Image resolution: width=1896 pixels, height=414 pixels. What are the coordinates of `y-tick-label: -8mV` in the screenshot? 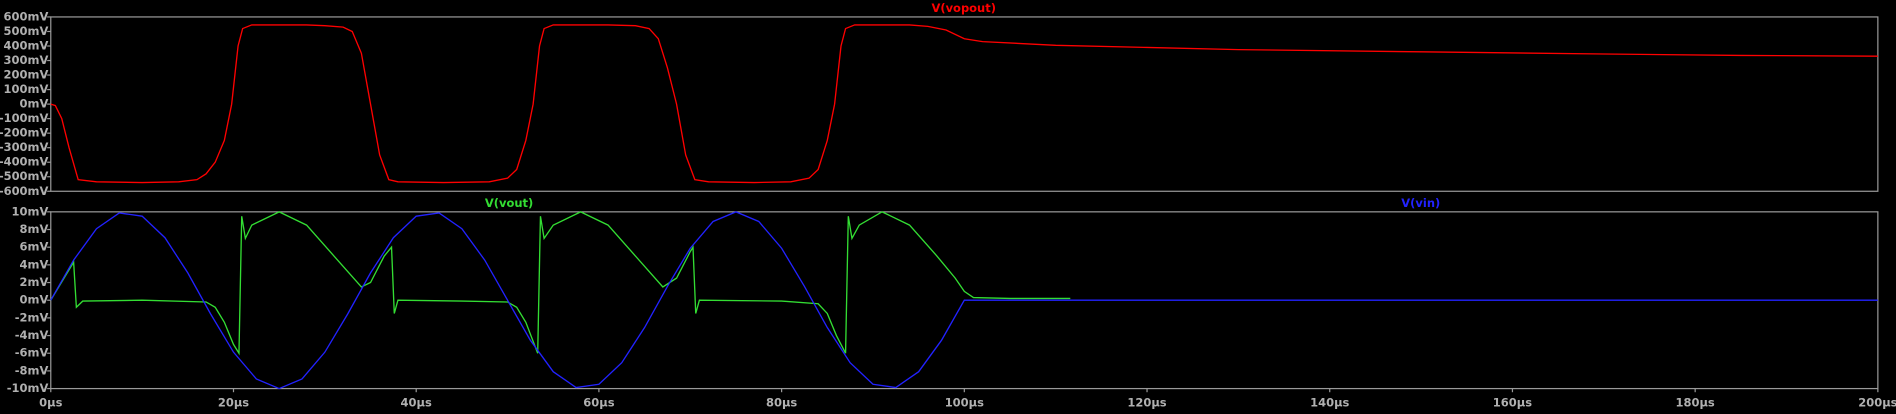 It's located at (32, 370).